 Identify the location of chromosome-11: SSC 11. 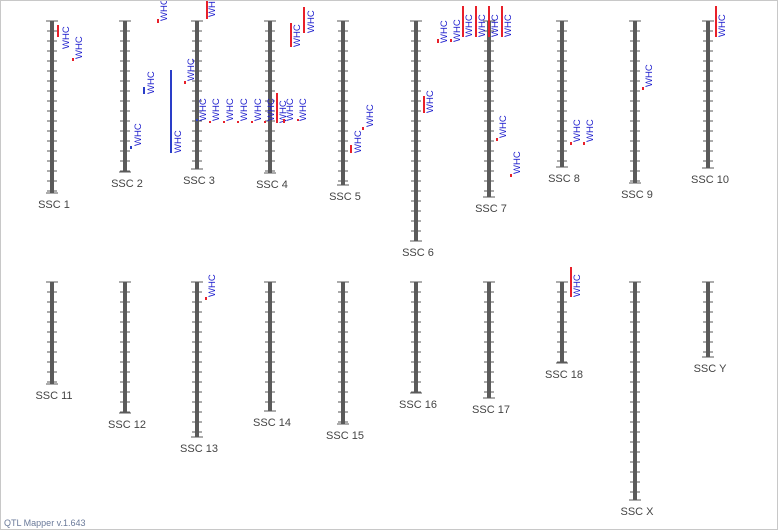
(54, 341).